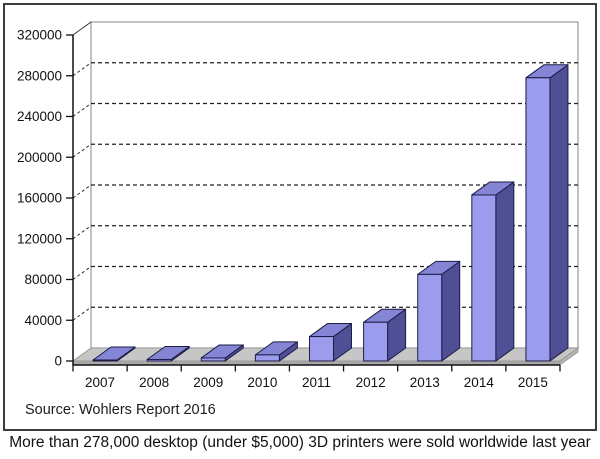  I want to click on x-axis-label-2011: 2011, so click(316, 382).